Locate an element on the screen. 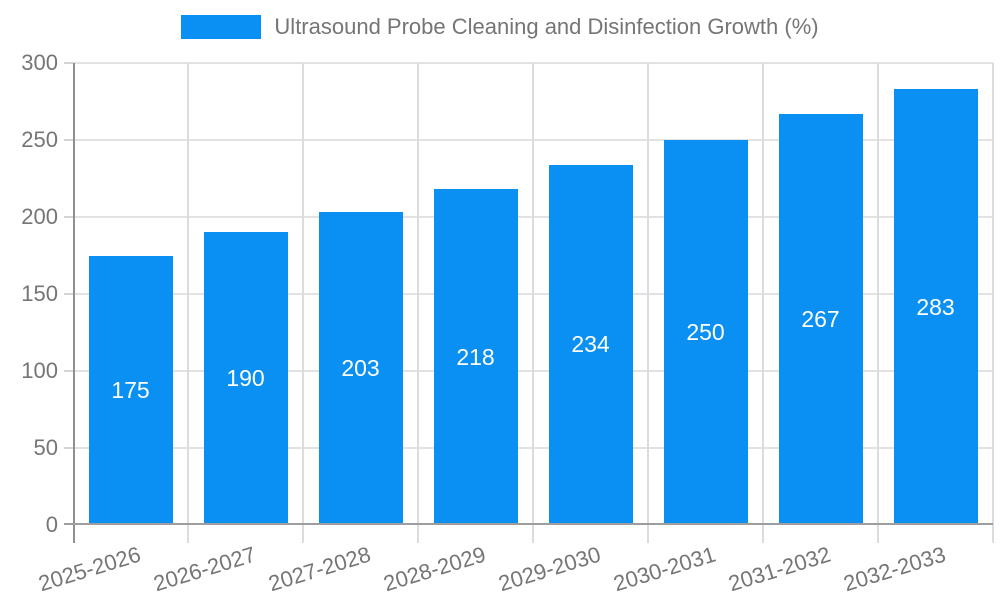 The width and height of the screenshot is (1000, 600). x-axis-line is located at coordinates (528, 524).